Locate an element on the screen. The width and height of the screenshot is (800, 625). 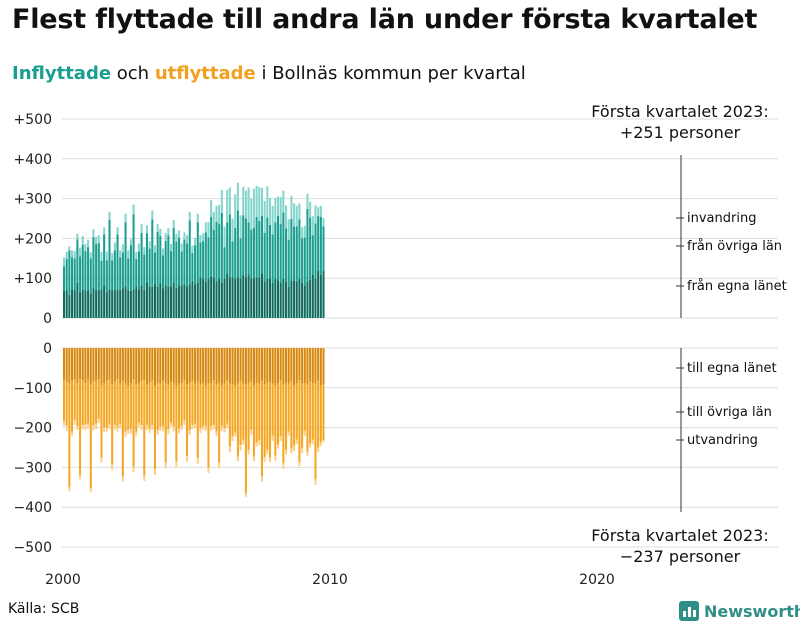
y-tick-label-bottom: −300 is located at coordinates (33, 468).